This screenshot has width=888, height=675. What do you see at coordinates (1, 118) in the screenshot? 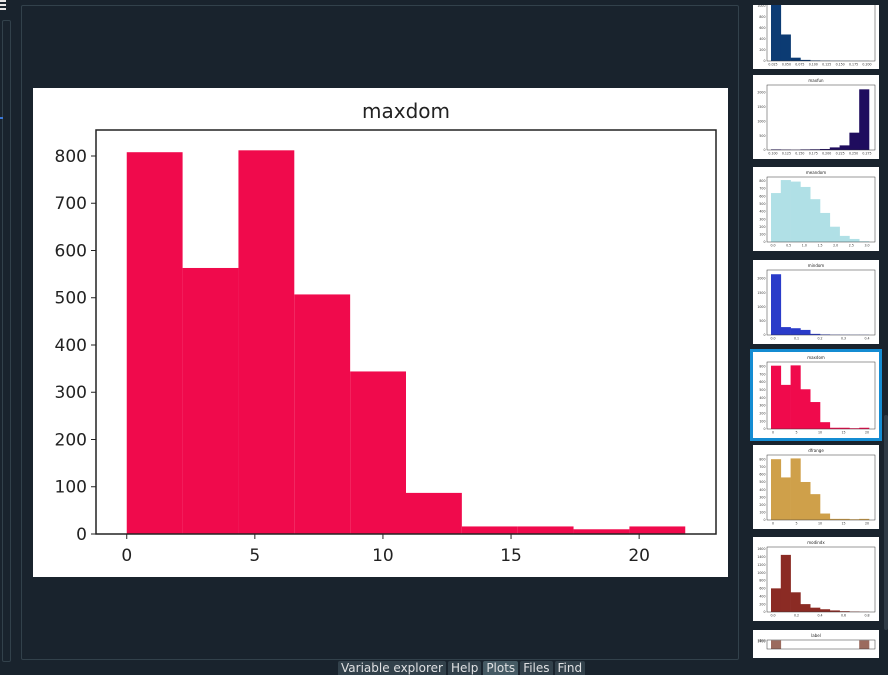
I see `left-panel-marker` at bounding box center [1, 118].